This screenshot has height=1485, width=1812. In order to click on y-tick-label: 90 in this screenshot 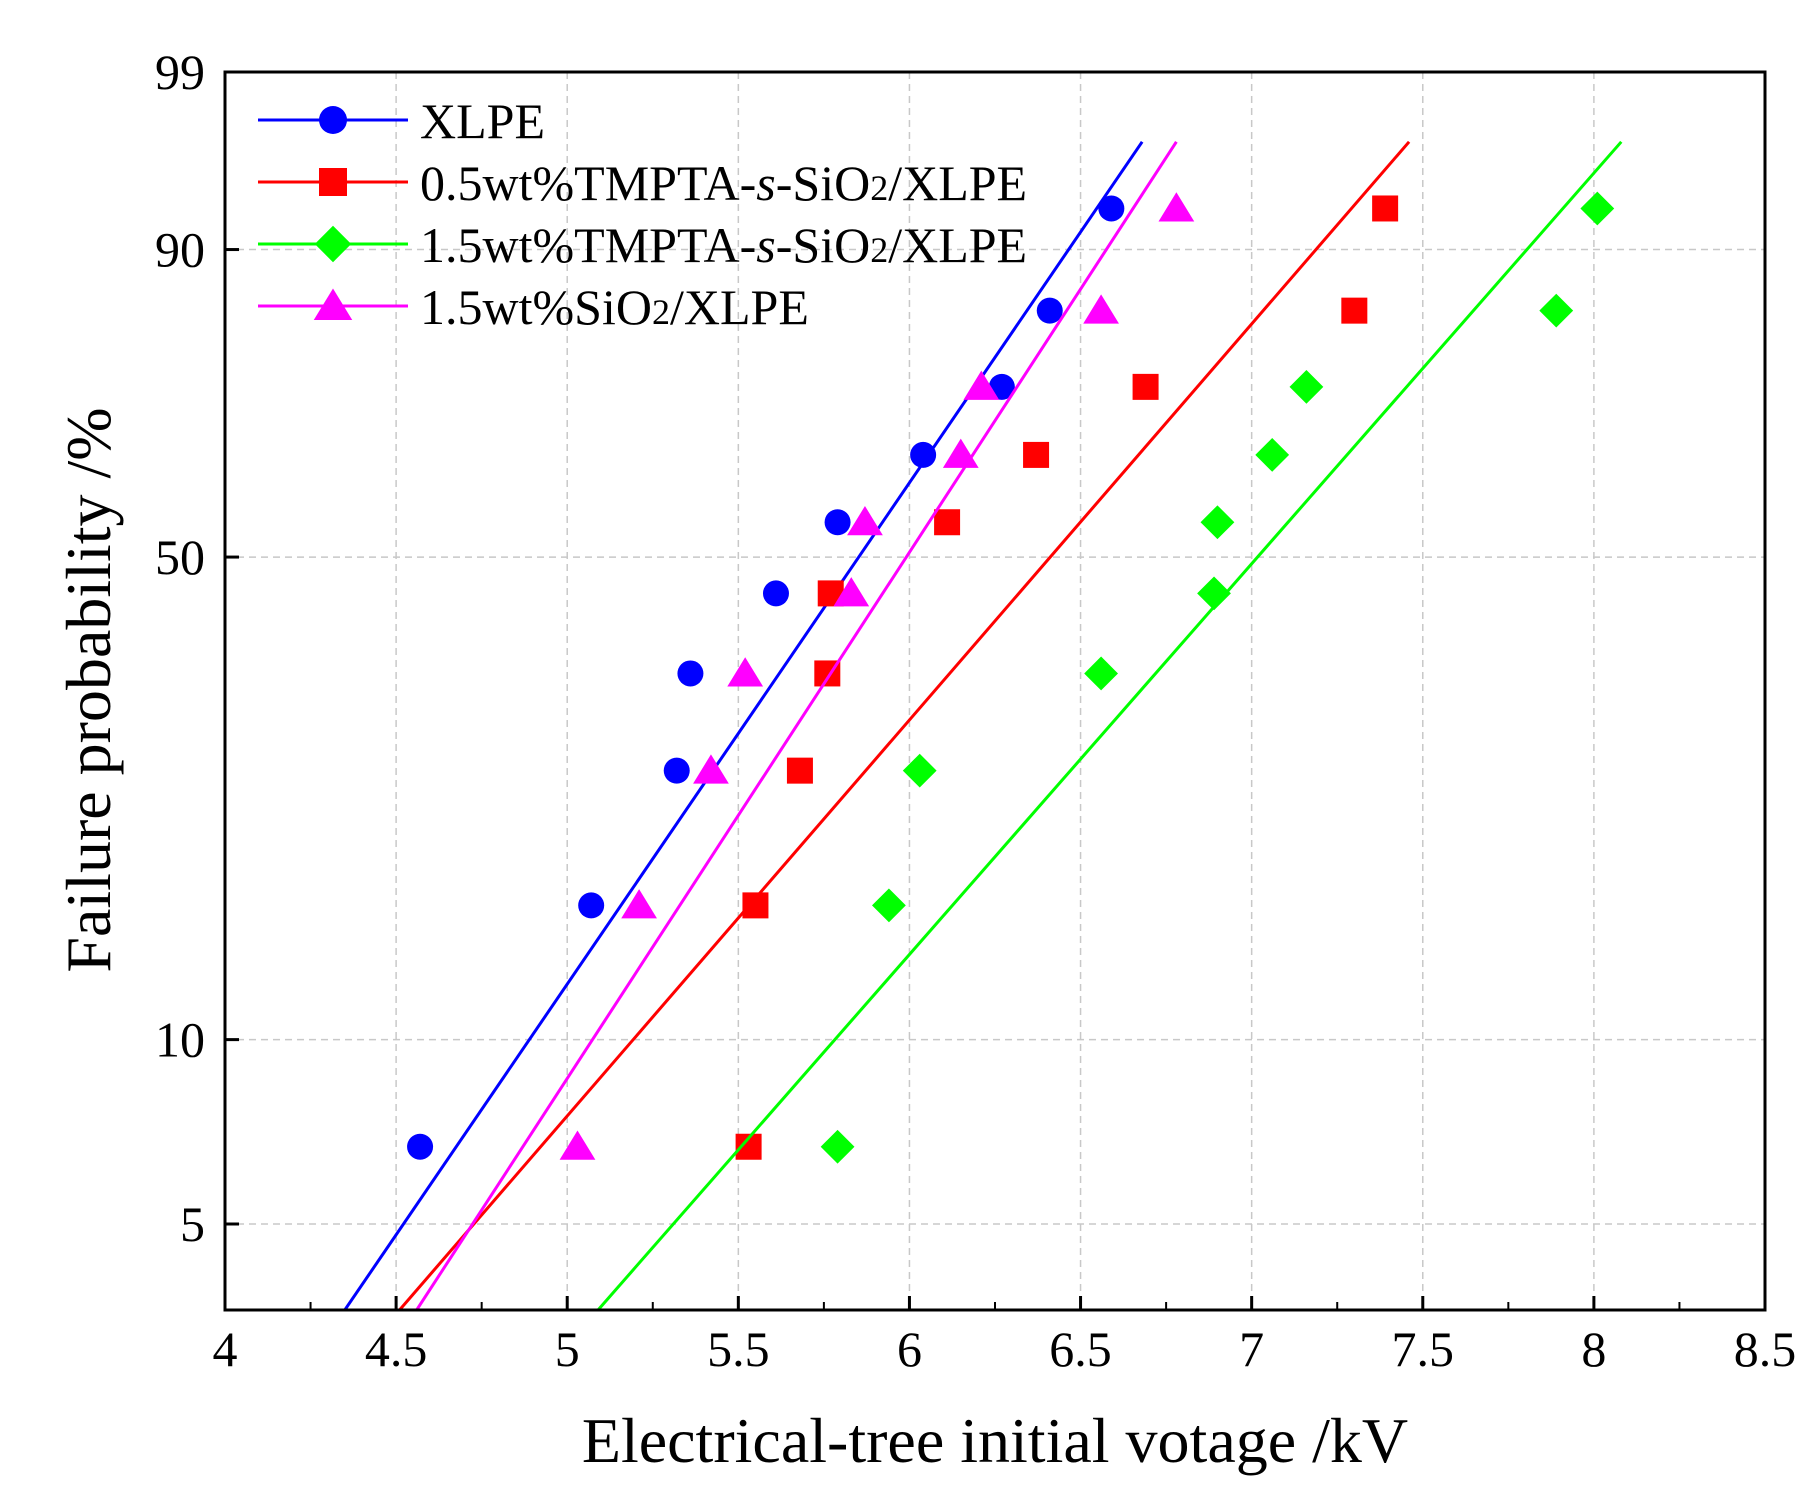, I will do `click(180, 250)`.